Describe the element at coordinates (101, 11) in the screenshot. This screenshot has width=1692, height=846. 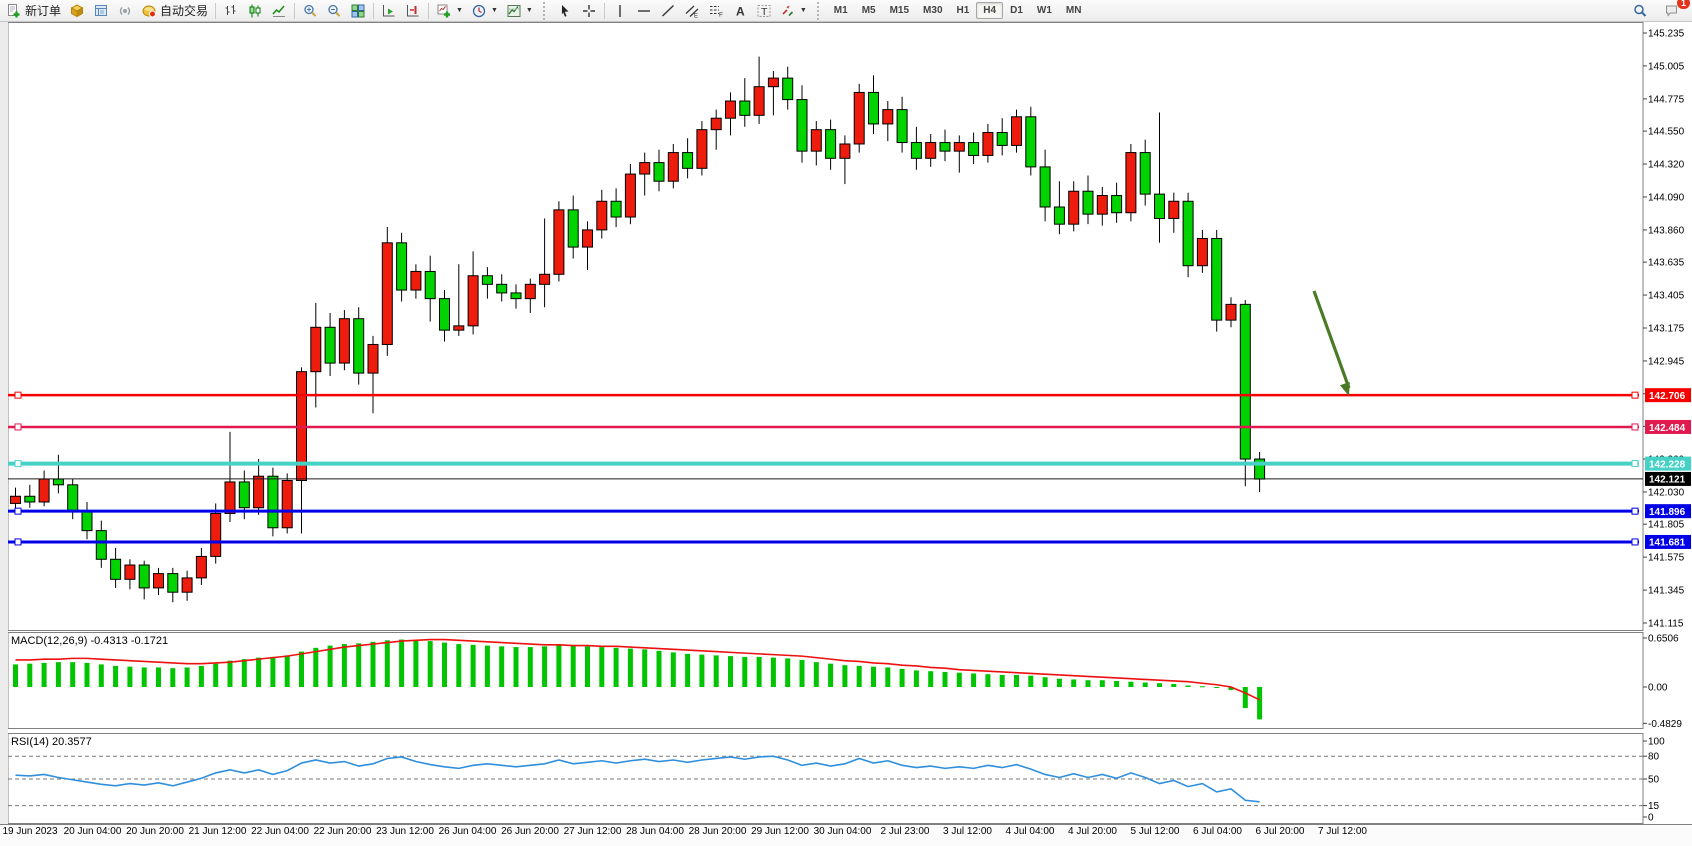
I see `market-depth-button` at that location.